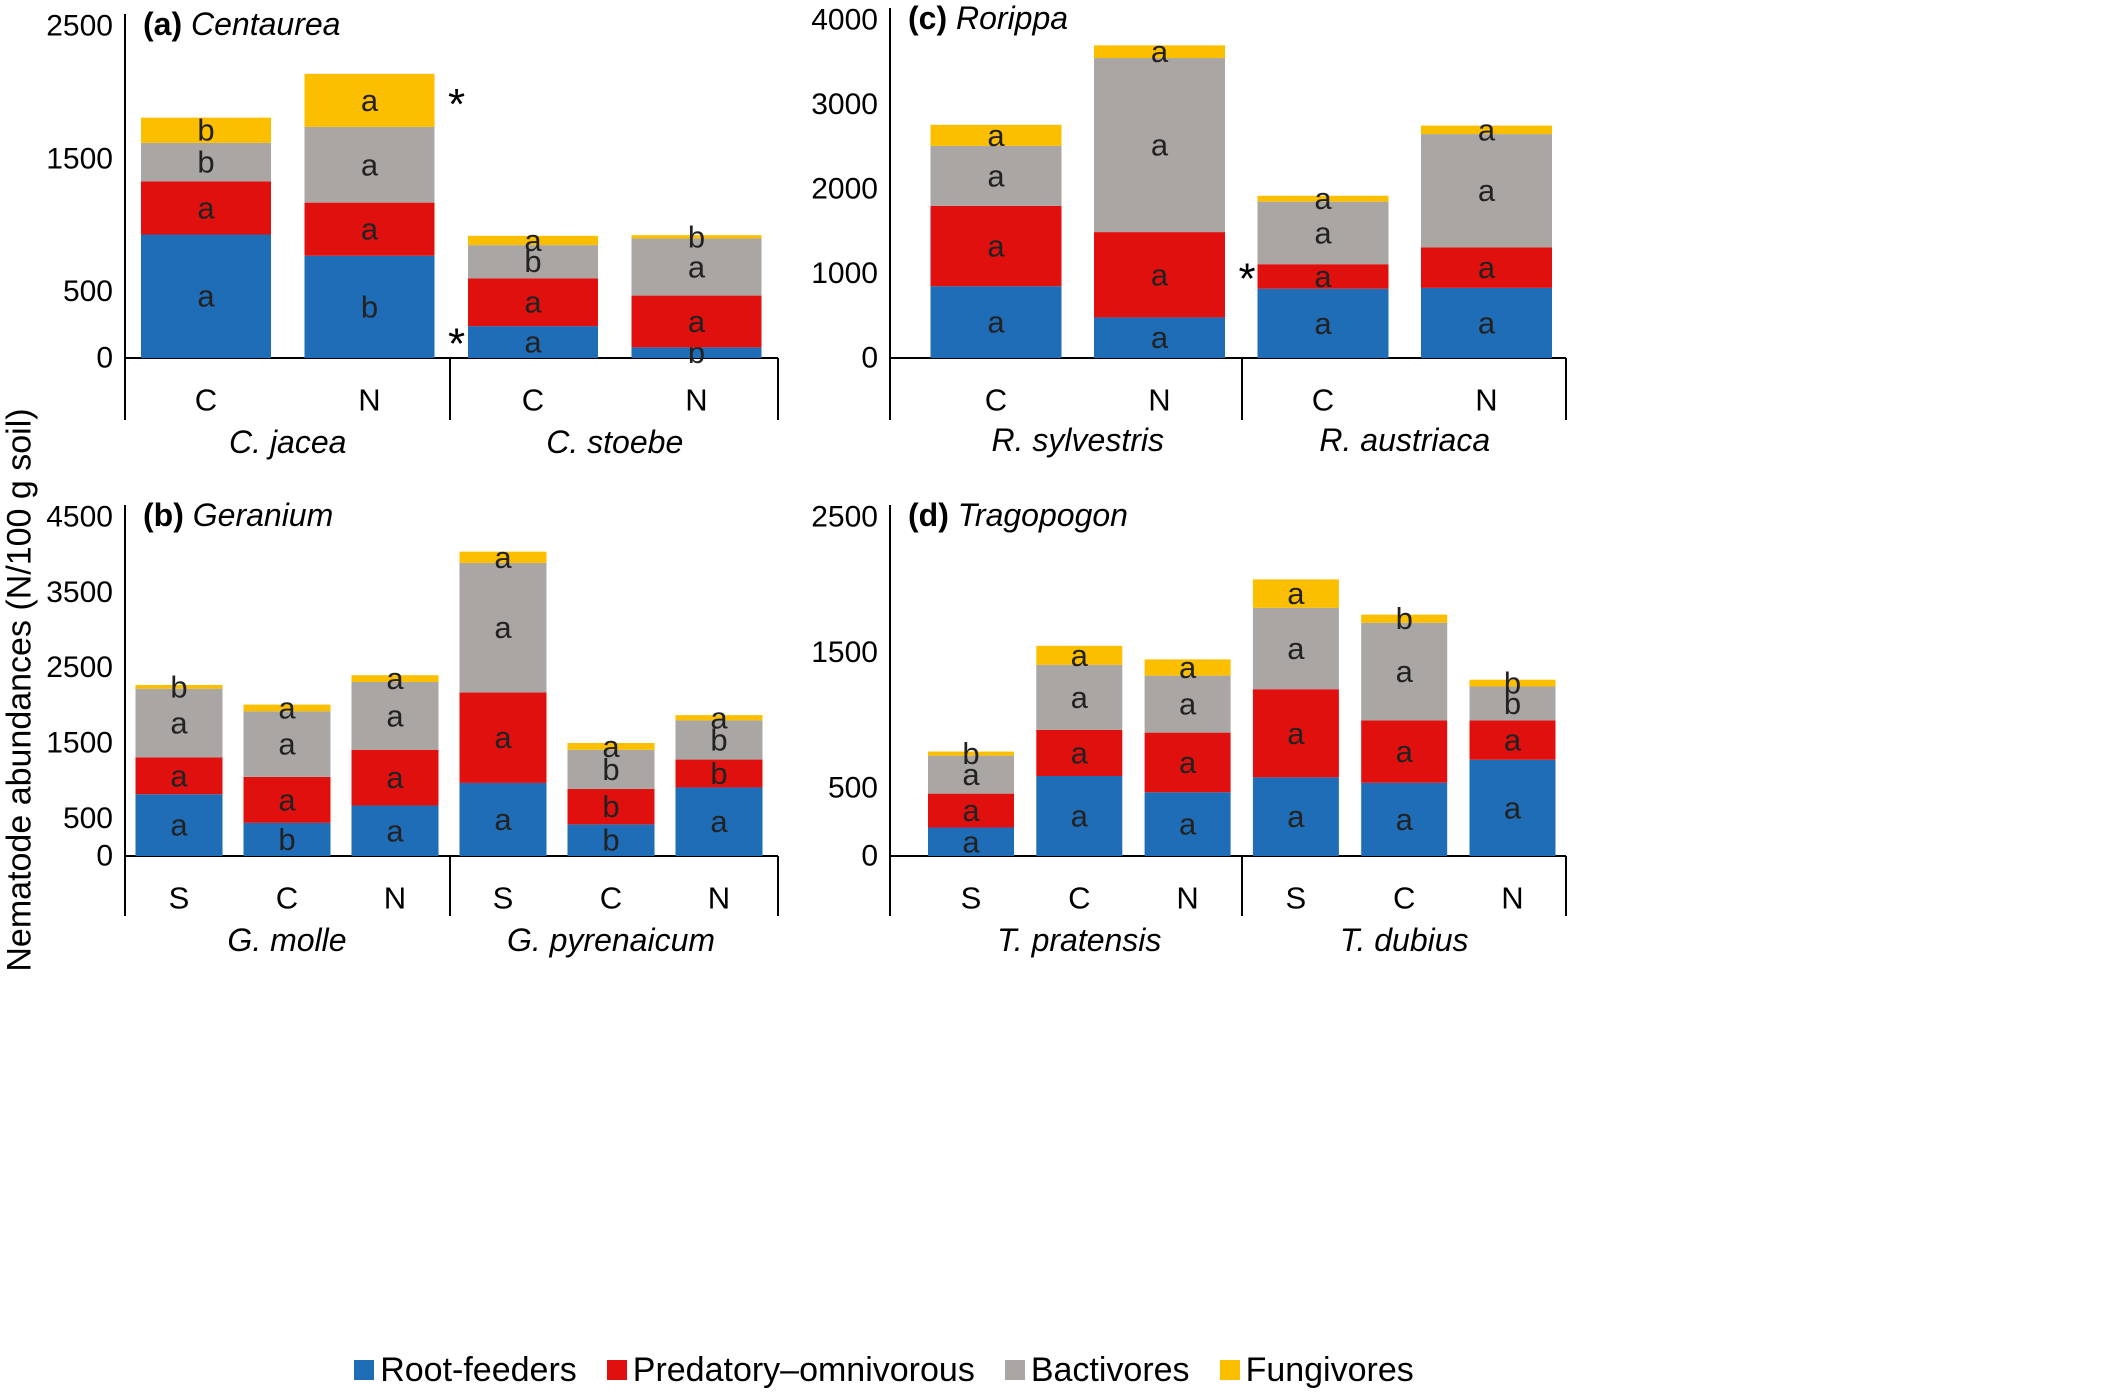  I want to click on panel-4-ytick-label: 1500, so click(844, 652).